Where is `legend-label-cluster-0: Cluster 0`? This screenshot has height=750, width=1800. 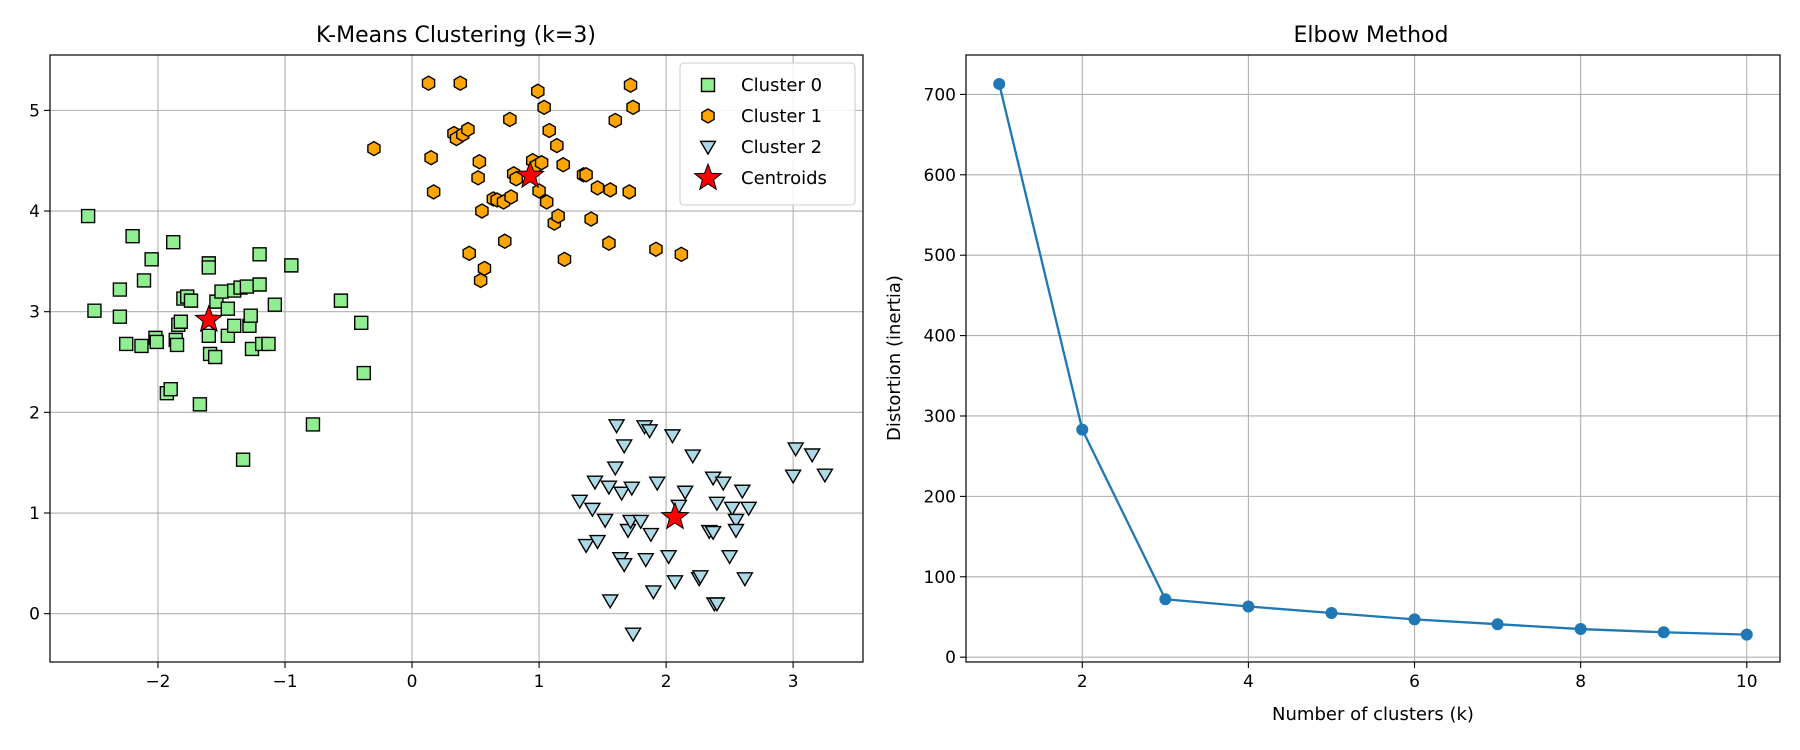
legend-label-cluster-0: Cluster 0 is located at coordinates (781, 85).